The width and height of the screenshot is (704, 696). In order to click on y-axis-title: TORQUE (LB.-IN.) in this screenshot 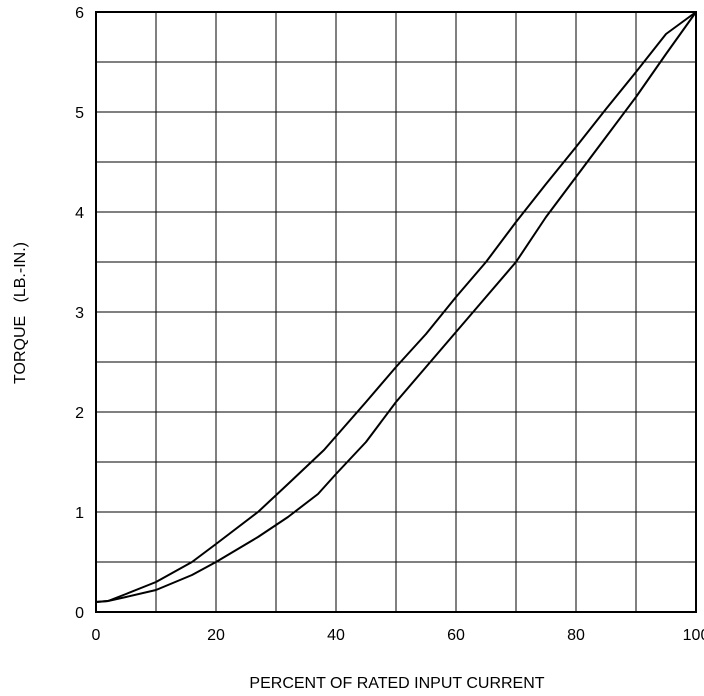, I will do `click(20, 313)`.